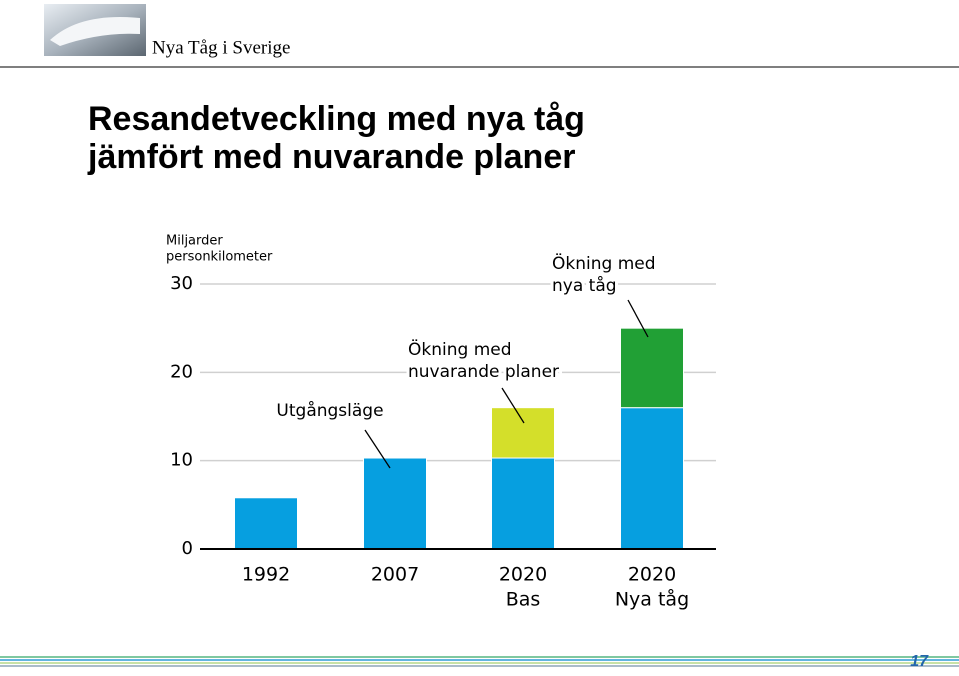  What do you see at coordinates (483, 372) in the screenshot?
I see `annotation: nuvarande planer` at bounding box center [483, 372].